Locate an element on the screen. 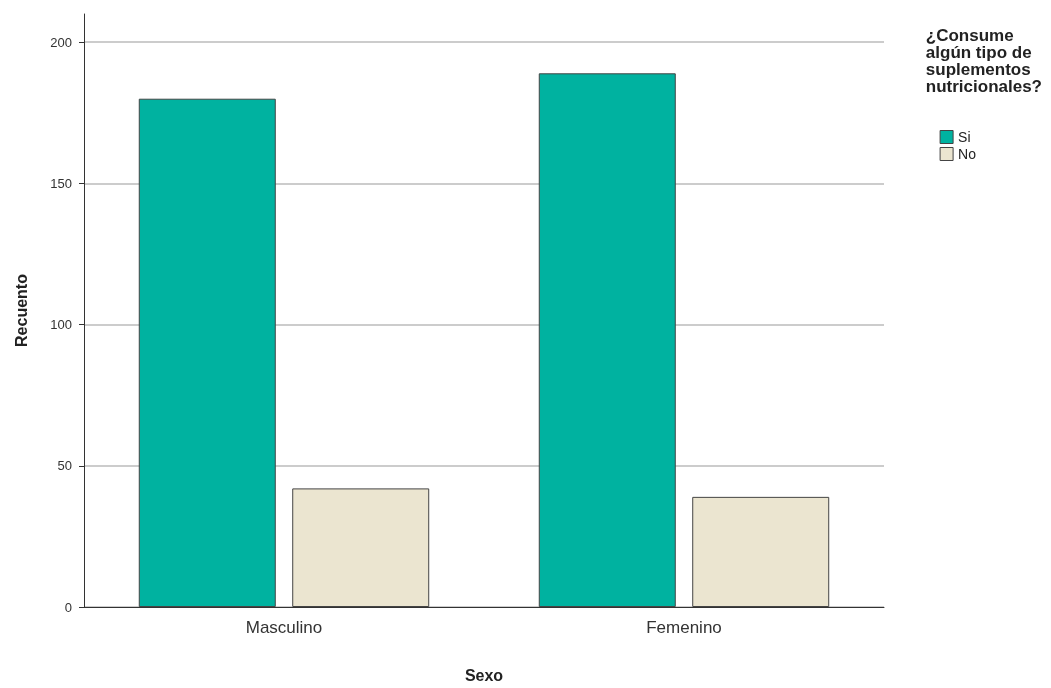 Image resolution: width=1051 pixels, height=688 pixels. x-tick-label: Femenino is located at coordinates (684, 627).